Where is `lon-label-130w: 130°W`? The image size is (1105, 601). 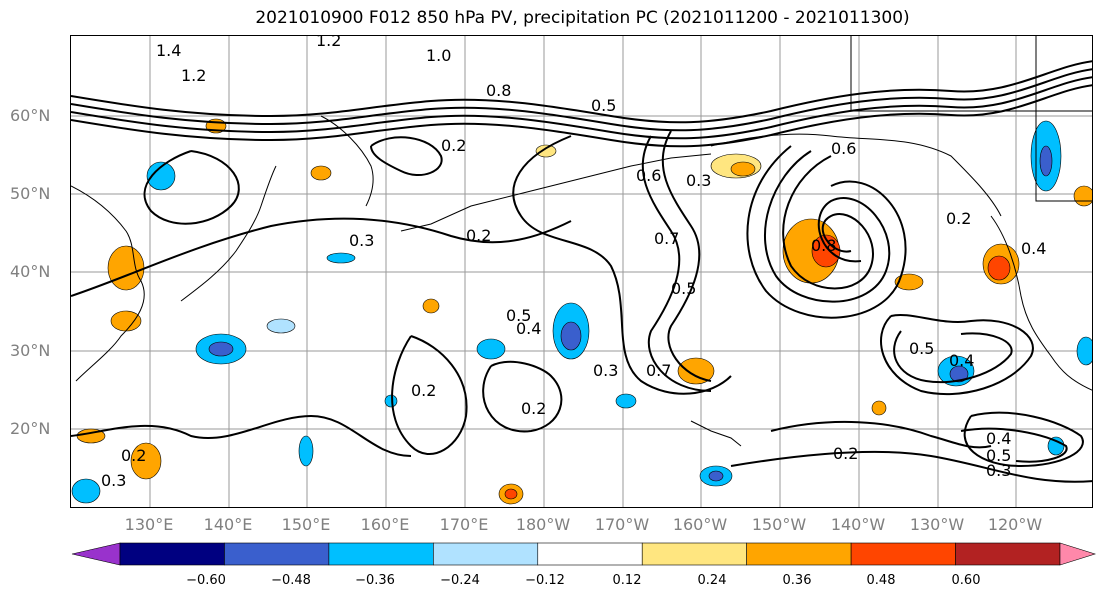
lon-label-130w: 130°W is located at coordinates (937, 524).